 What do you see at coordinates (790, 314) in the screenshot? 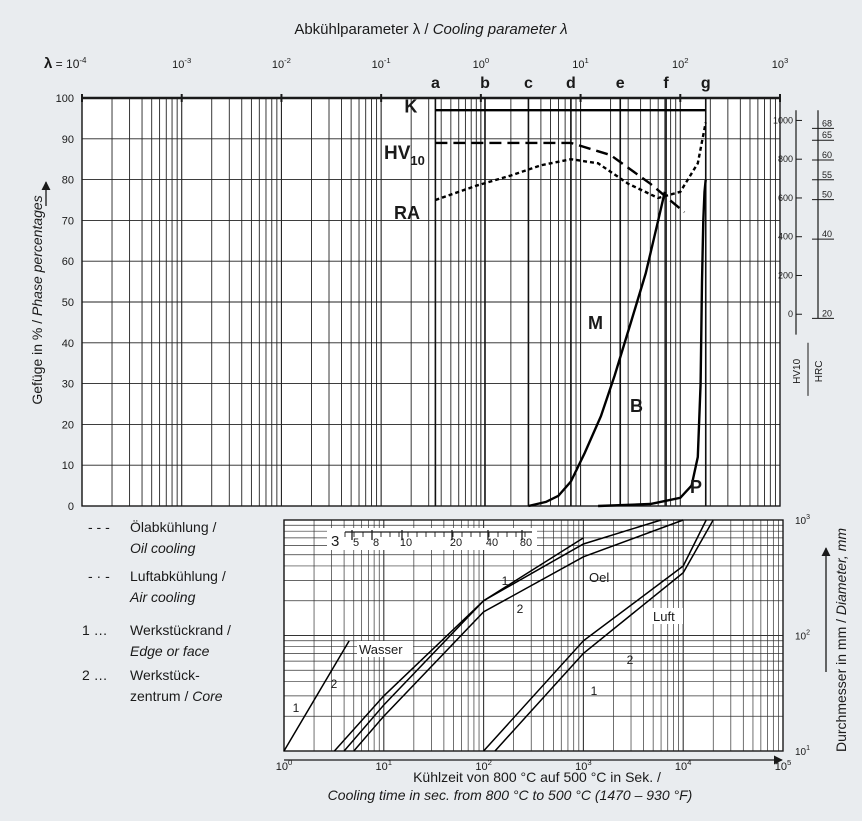
I see `hv-tick-label: 0` at bounding box center [790, 314].